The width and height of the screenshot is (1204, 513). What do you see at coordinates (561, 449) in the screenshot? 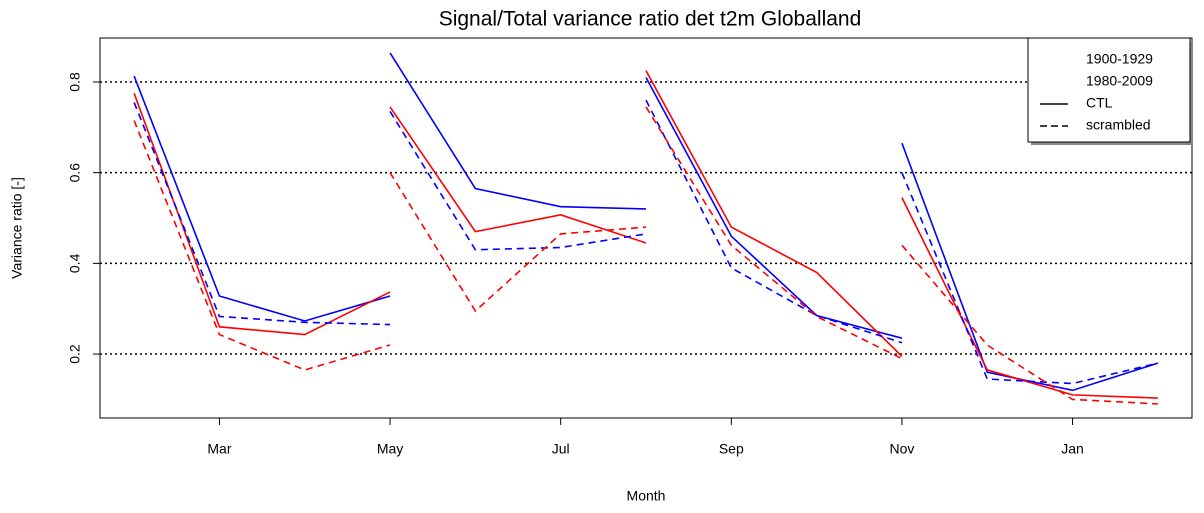
I see `x-tick-label: Jul` at bounding box center [561, 449].